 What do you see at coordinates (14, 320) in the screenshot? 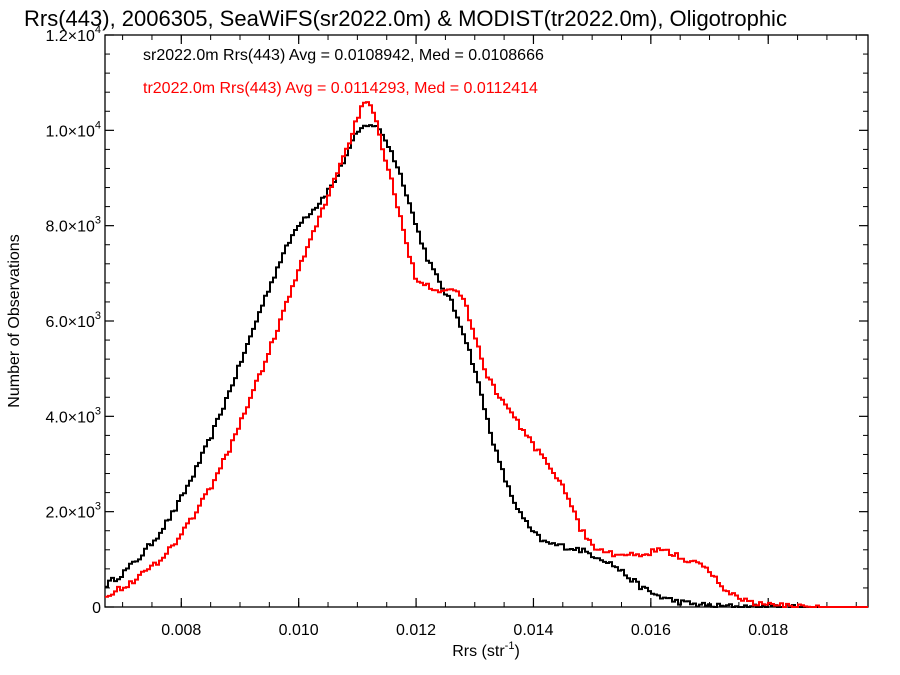
I see `y-axis-label: Number of Observations` at bounding box center [14, 320].